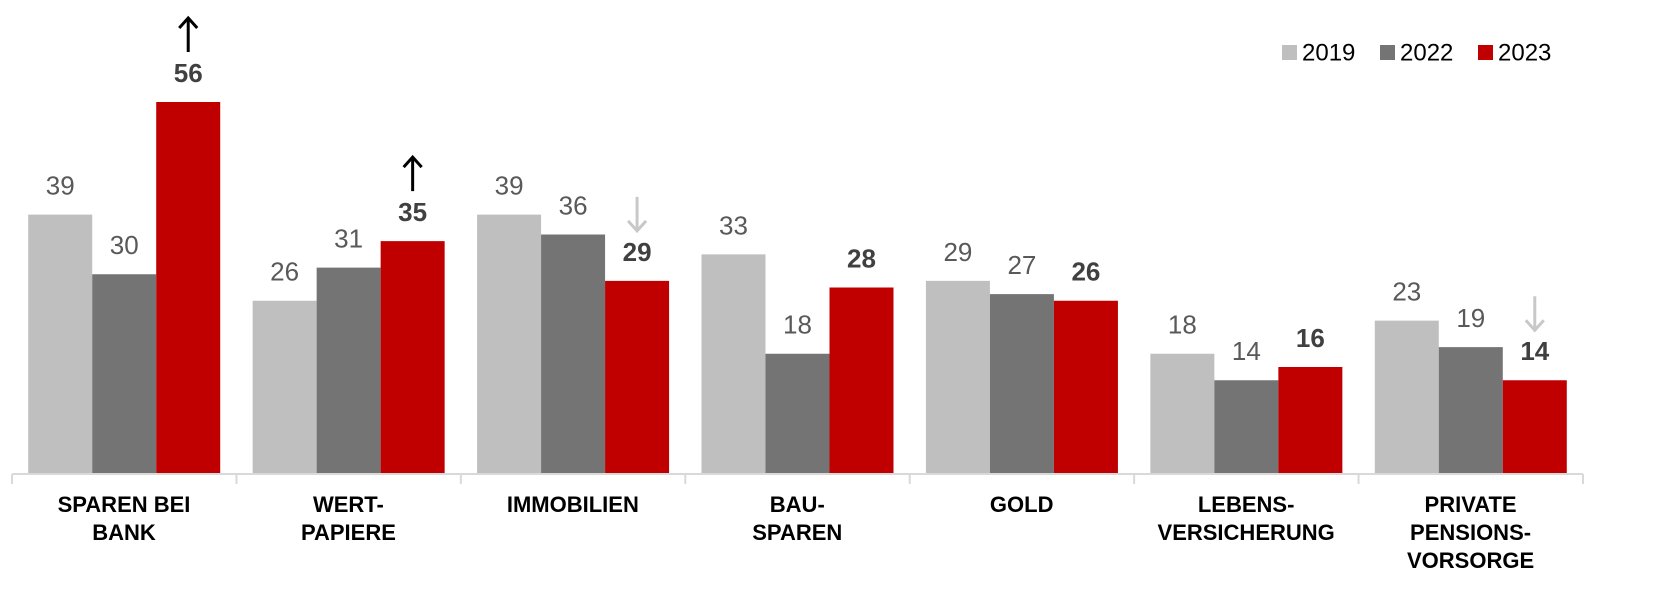 Image resolution: width=1668 pixels, height=609 pixels. I want to click on x-tick-label: PRIVATE PENSIONS- VORSORGE, so click(1470, 532).